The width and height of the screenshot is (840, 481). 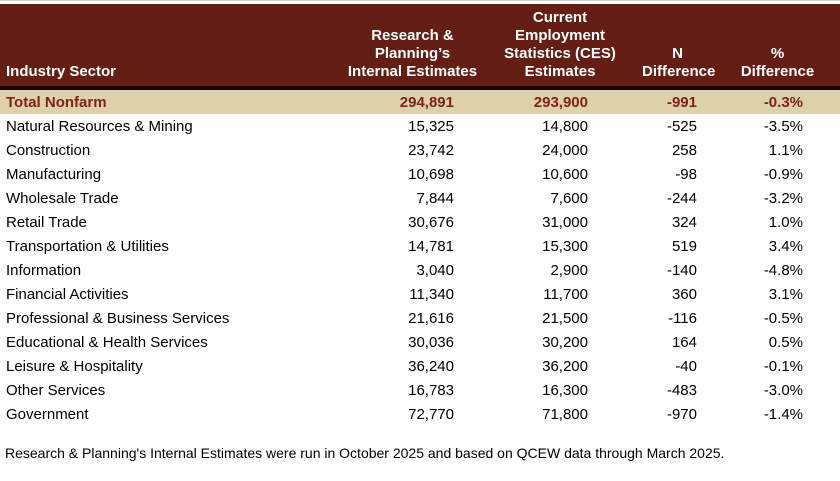 I want to click on cell-rp-estimate: 21,616, so click(x=431, y=318).